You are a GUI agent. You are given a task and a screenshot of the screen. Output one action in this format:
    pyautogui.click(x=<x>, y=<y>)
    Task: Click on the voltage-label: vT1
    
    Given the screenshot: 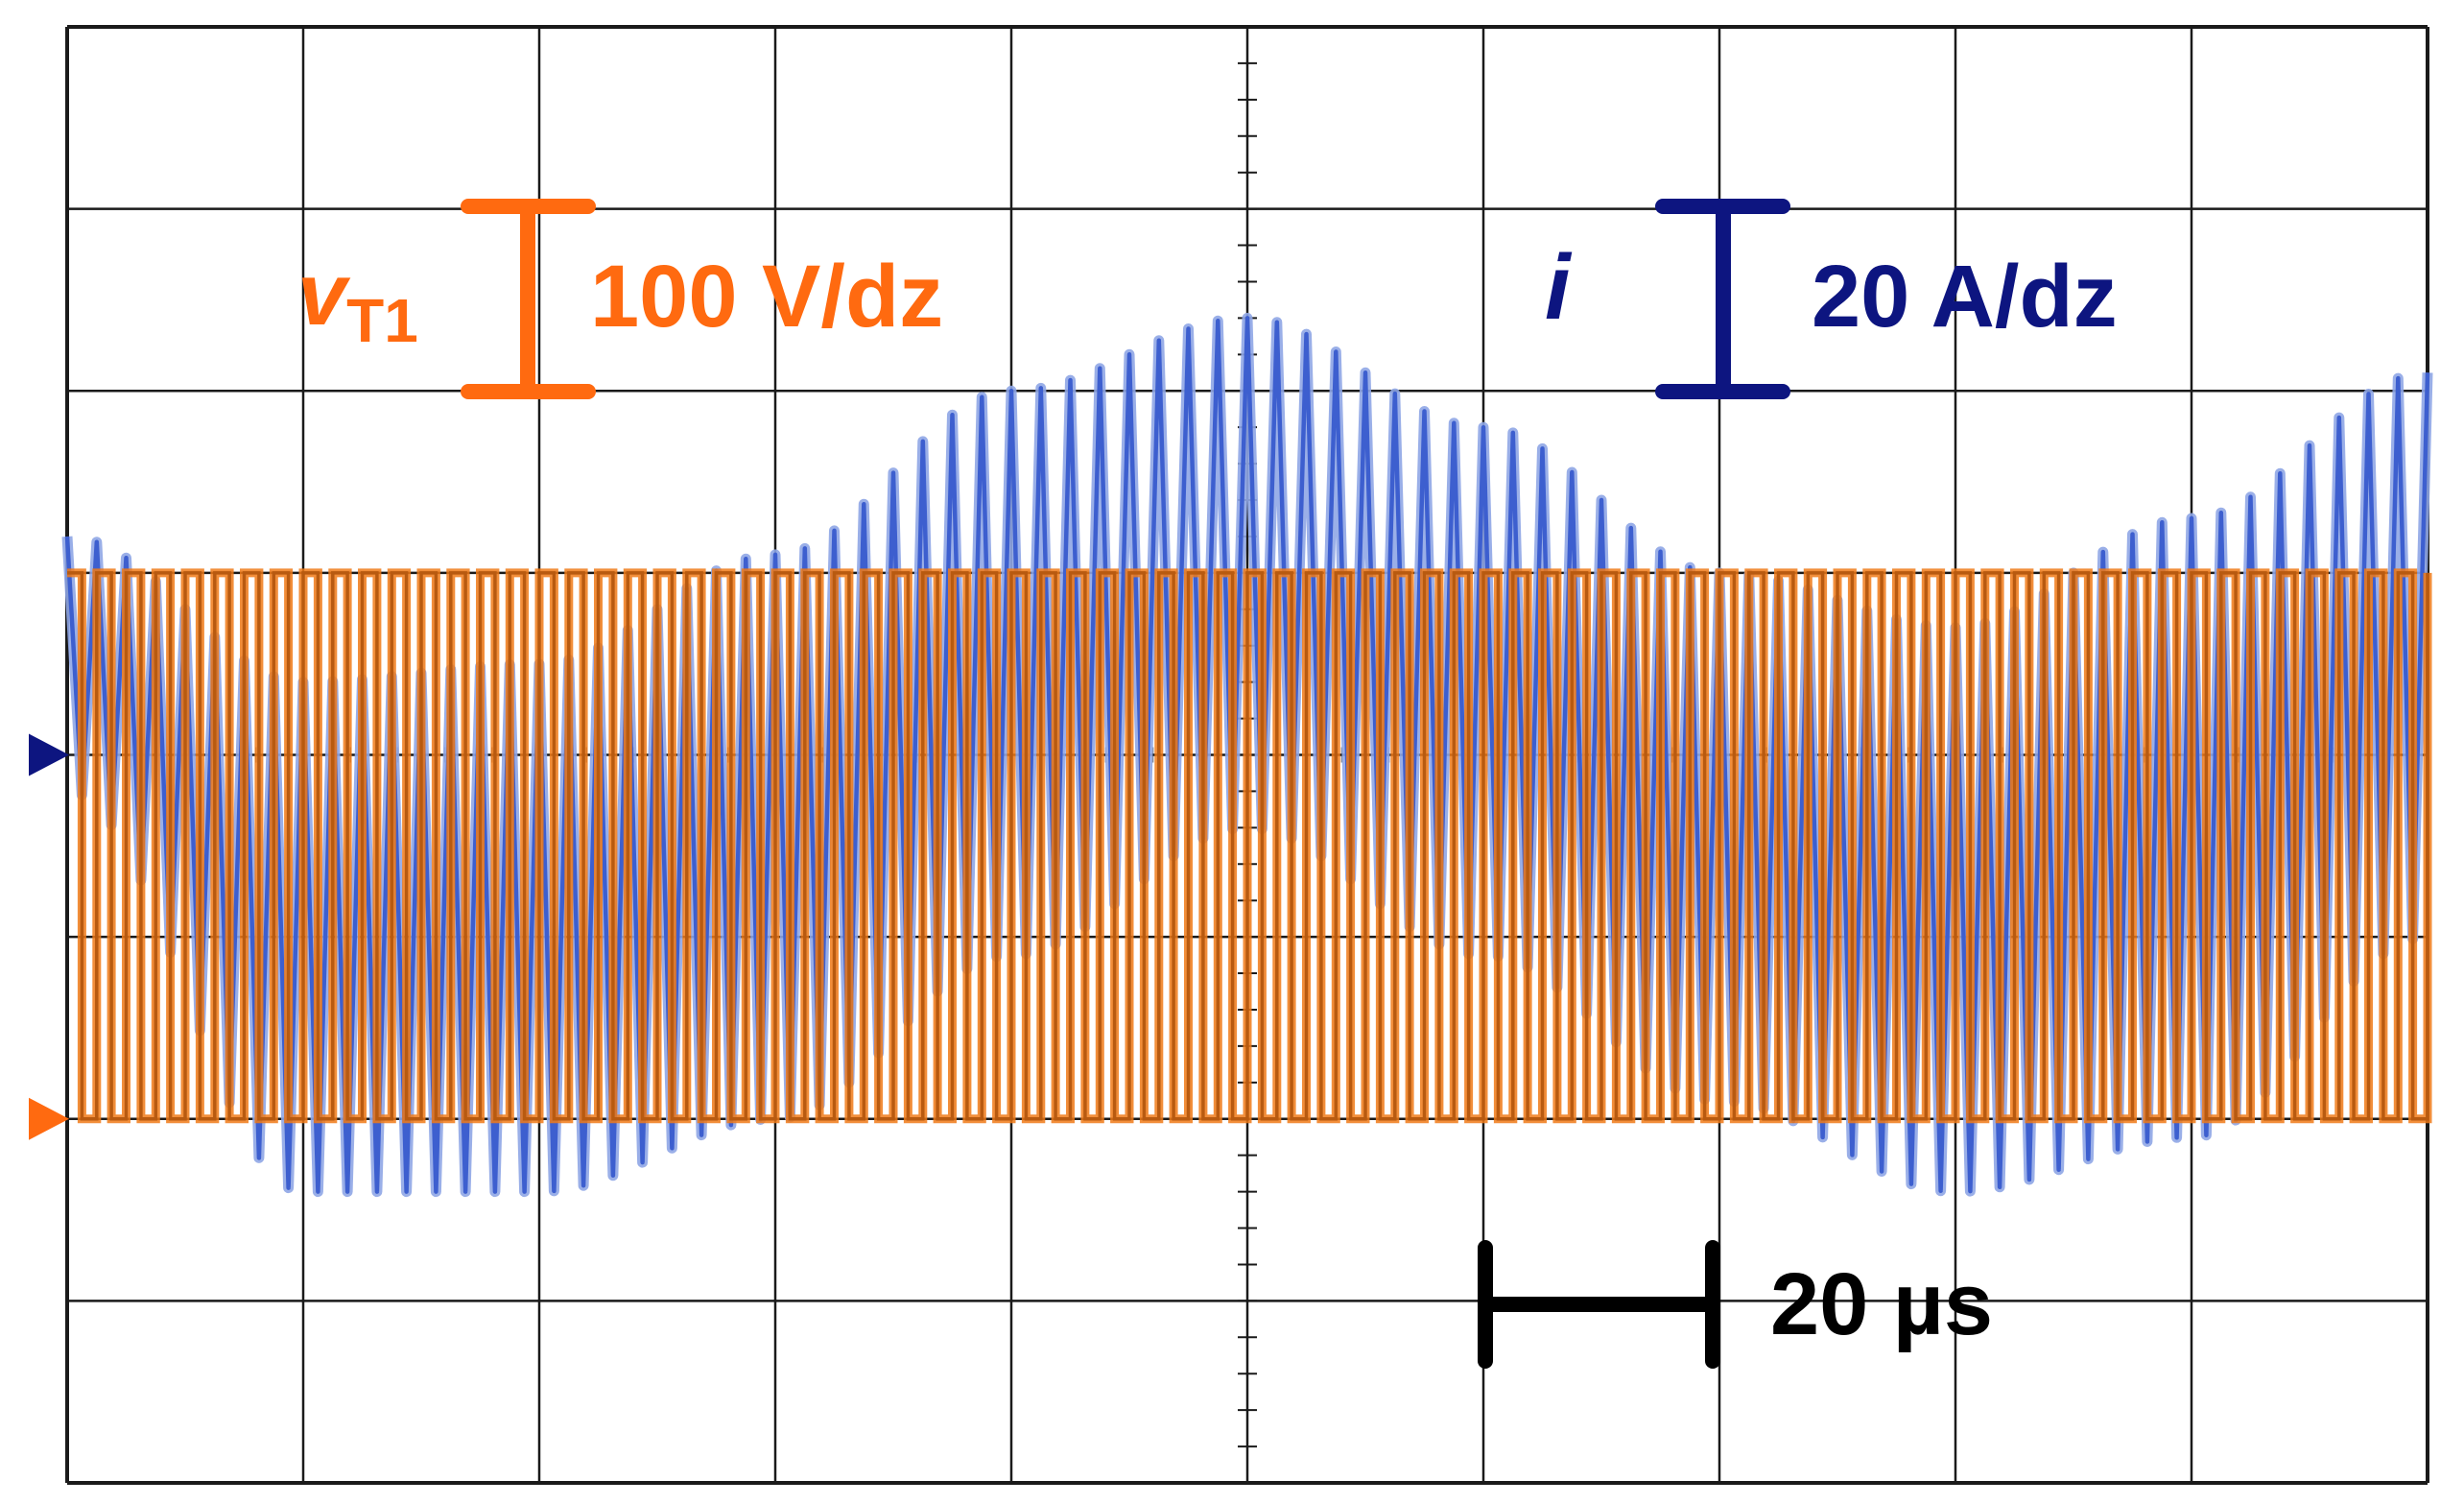 What is the action you would take?
    pyautogui.click(x=357, y=301)
    